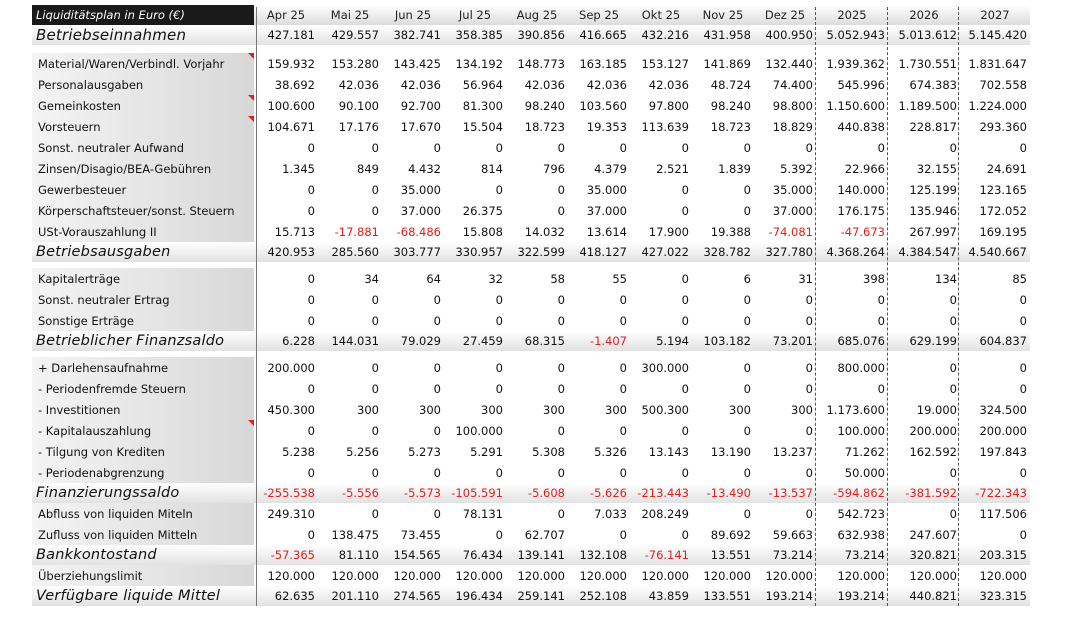 The width and height of the screenshot is (1066, 622). What do you see at coordinates (665, 367) in the screenshot?
I see `value-cell: 300.000` at bounding box center [665, 367].